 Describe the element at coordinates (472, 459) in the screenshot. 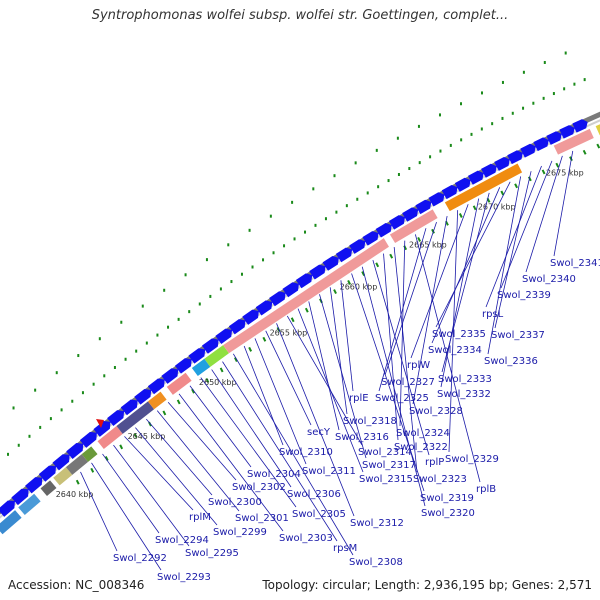

I see `gene-label: Swol_2329` at that location.